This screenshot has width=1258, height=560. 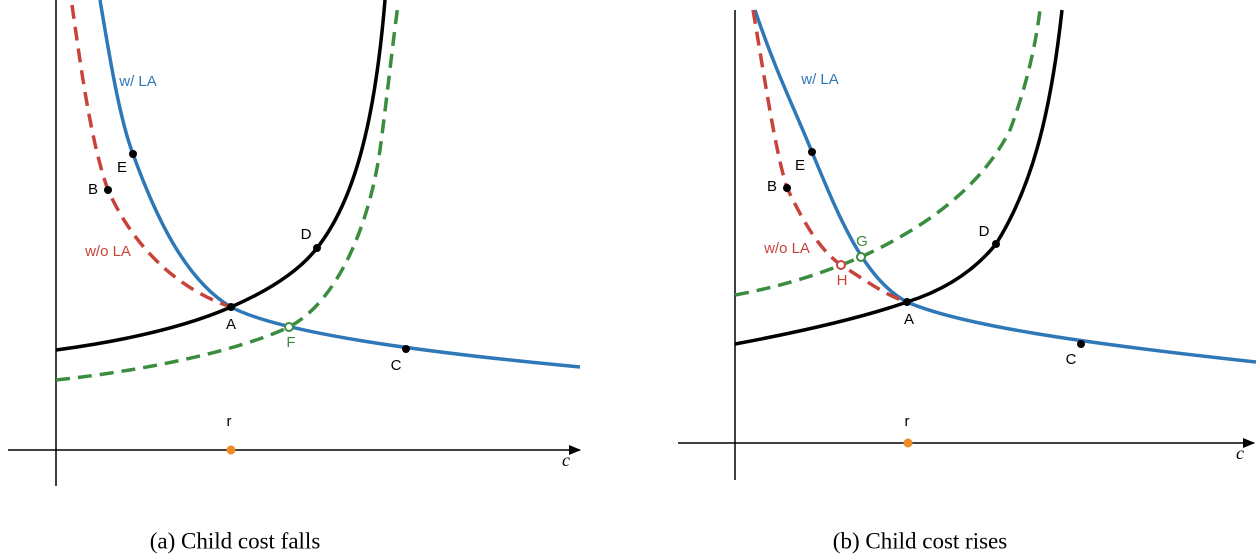 I want to click on point-label: G, so click(x=862, y=241).